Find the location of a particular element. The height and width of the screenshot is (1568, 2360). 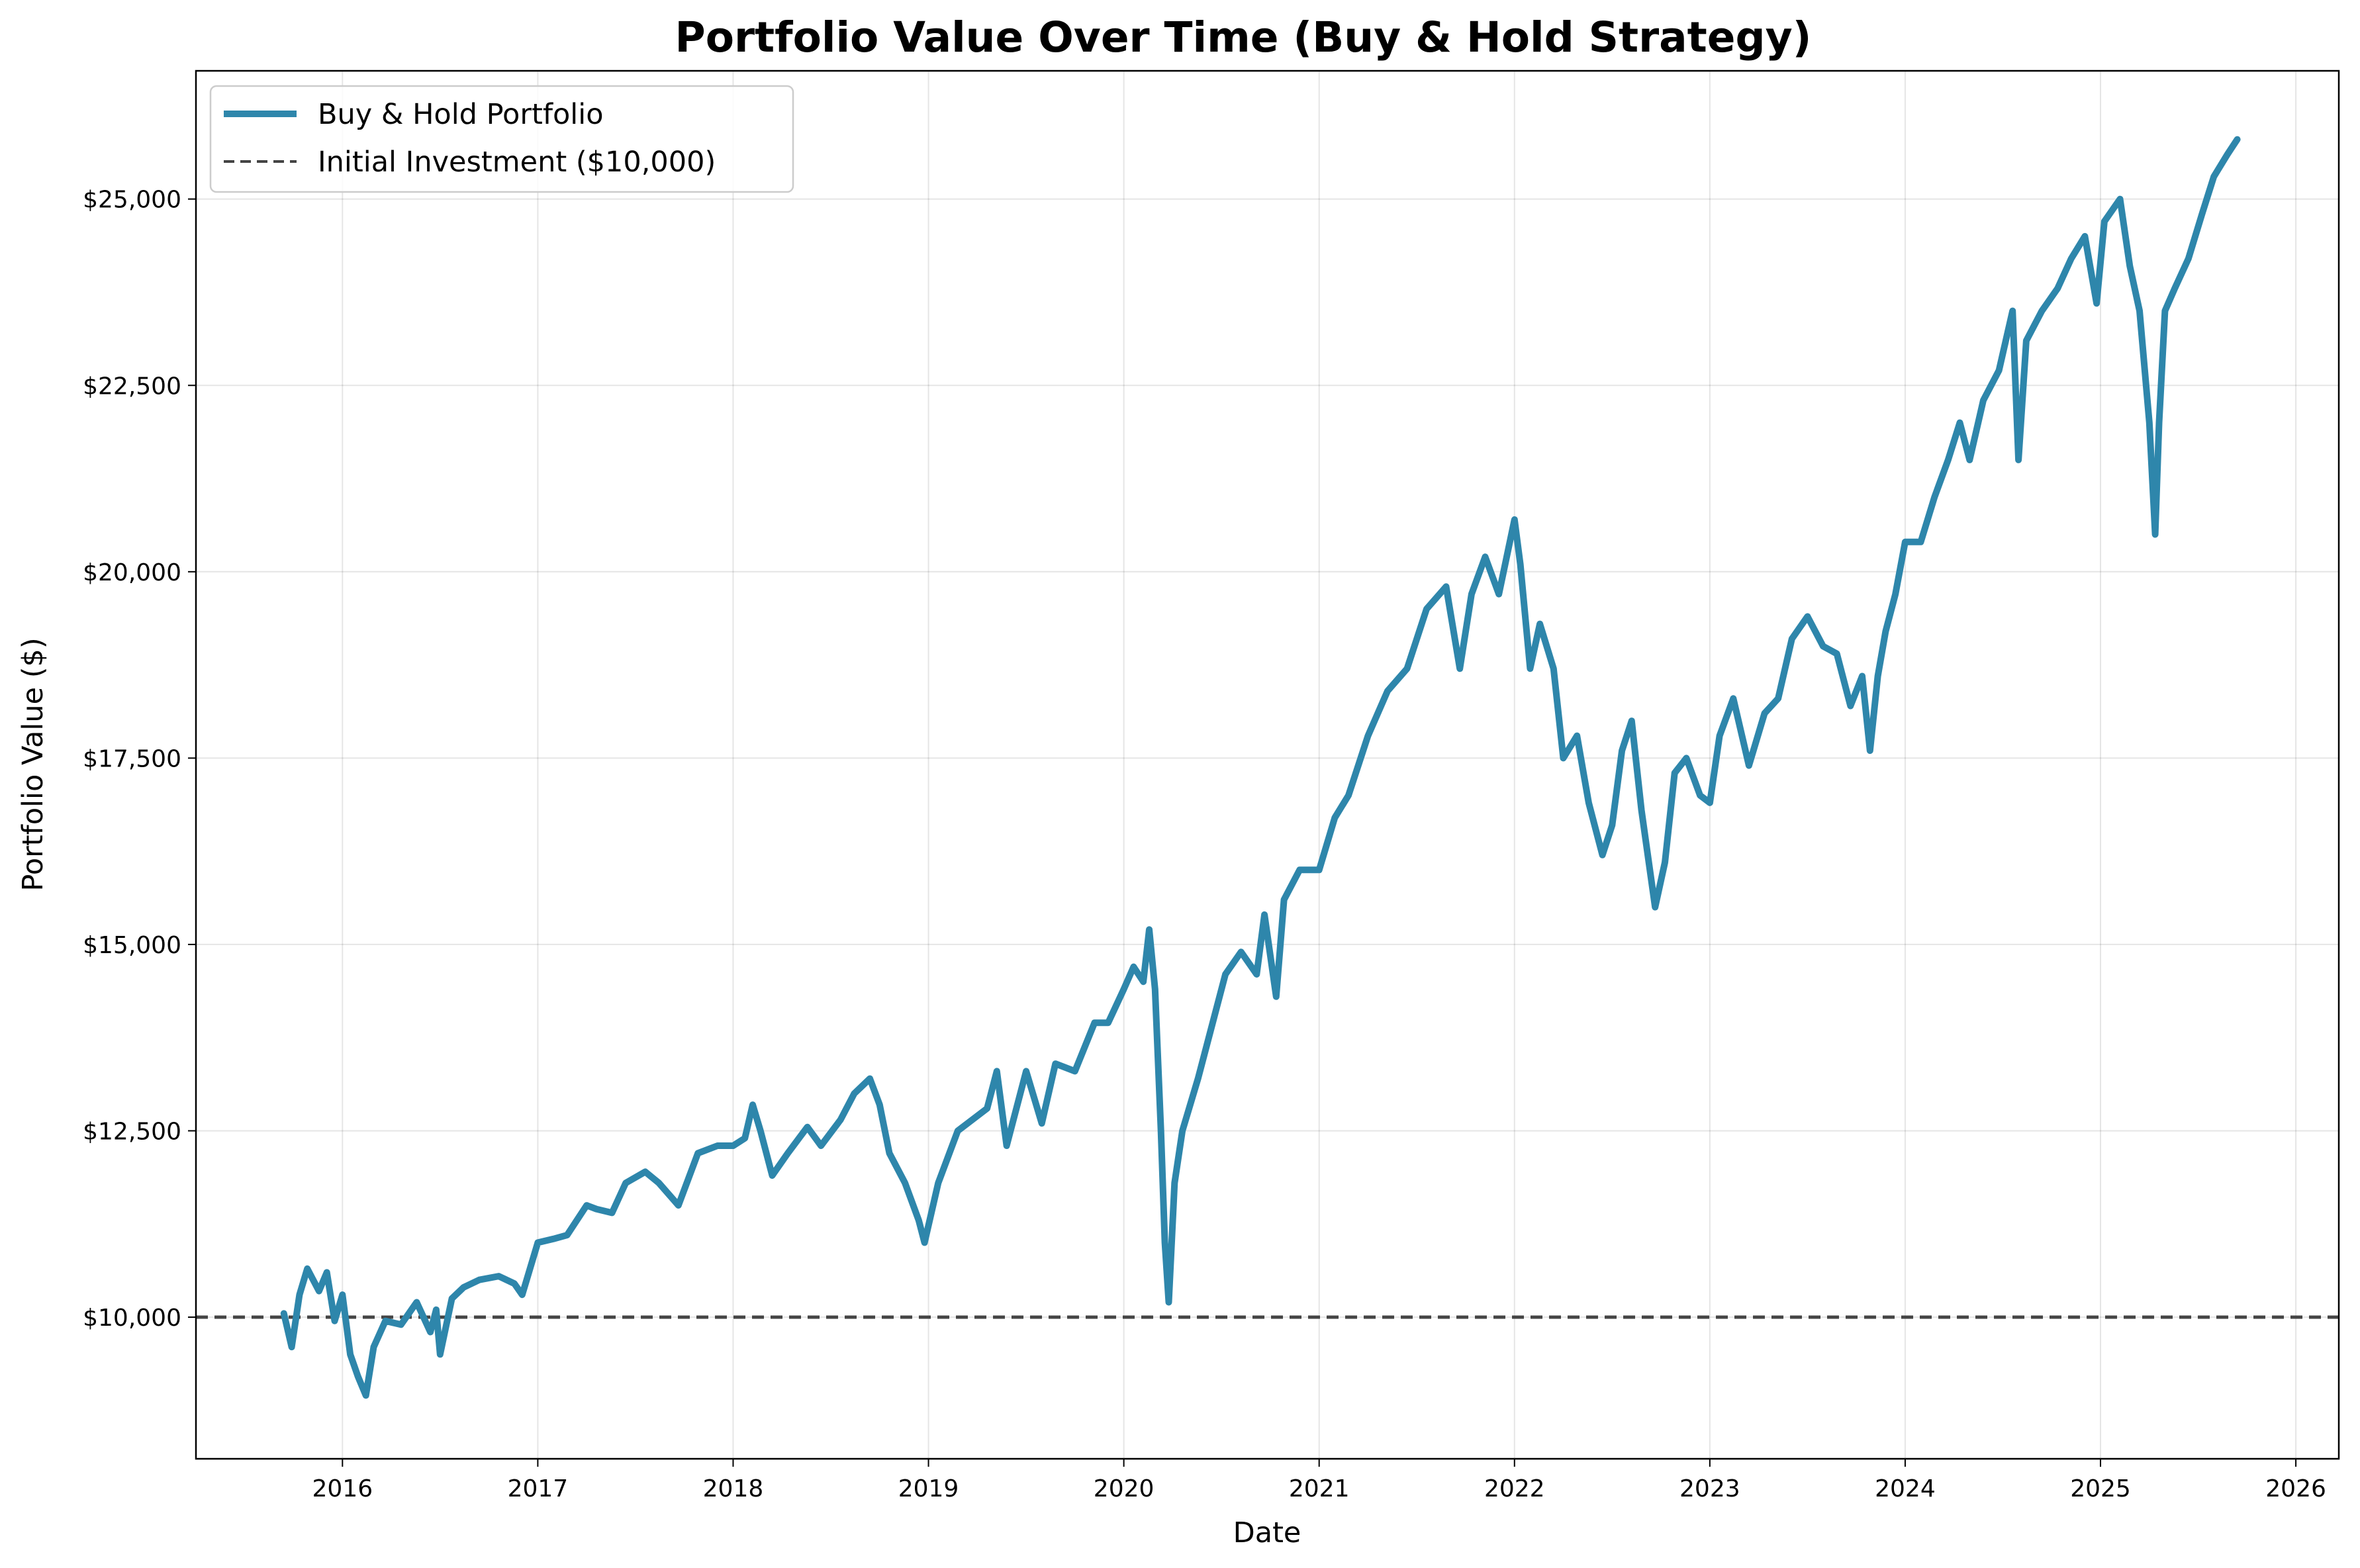

y-tick-label: $10,000 is located at coordinates (132, 1318).